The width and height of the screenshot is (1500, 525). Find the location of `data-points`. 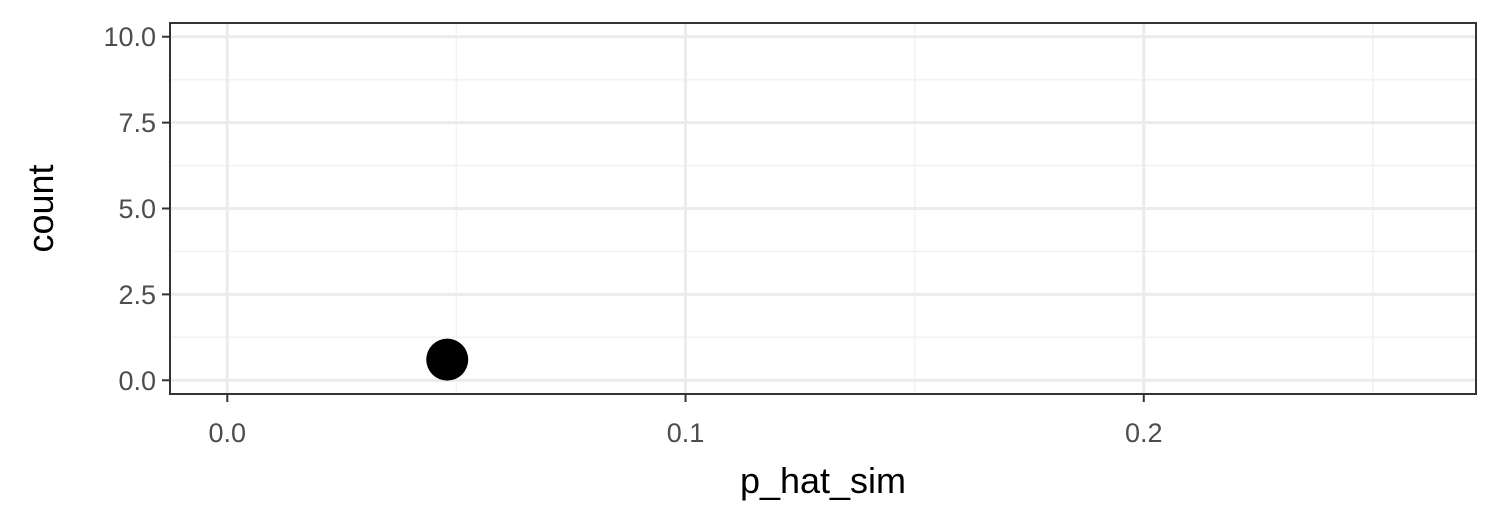

data-points is located at coordinates (447, 359).